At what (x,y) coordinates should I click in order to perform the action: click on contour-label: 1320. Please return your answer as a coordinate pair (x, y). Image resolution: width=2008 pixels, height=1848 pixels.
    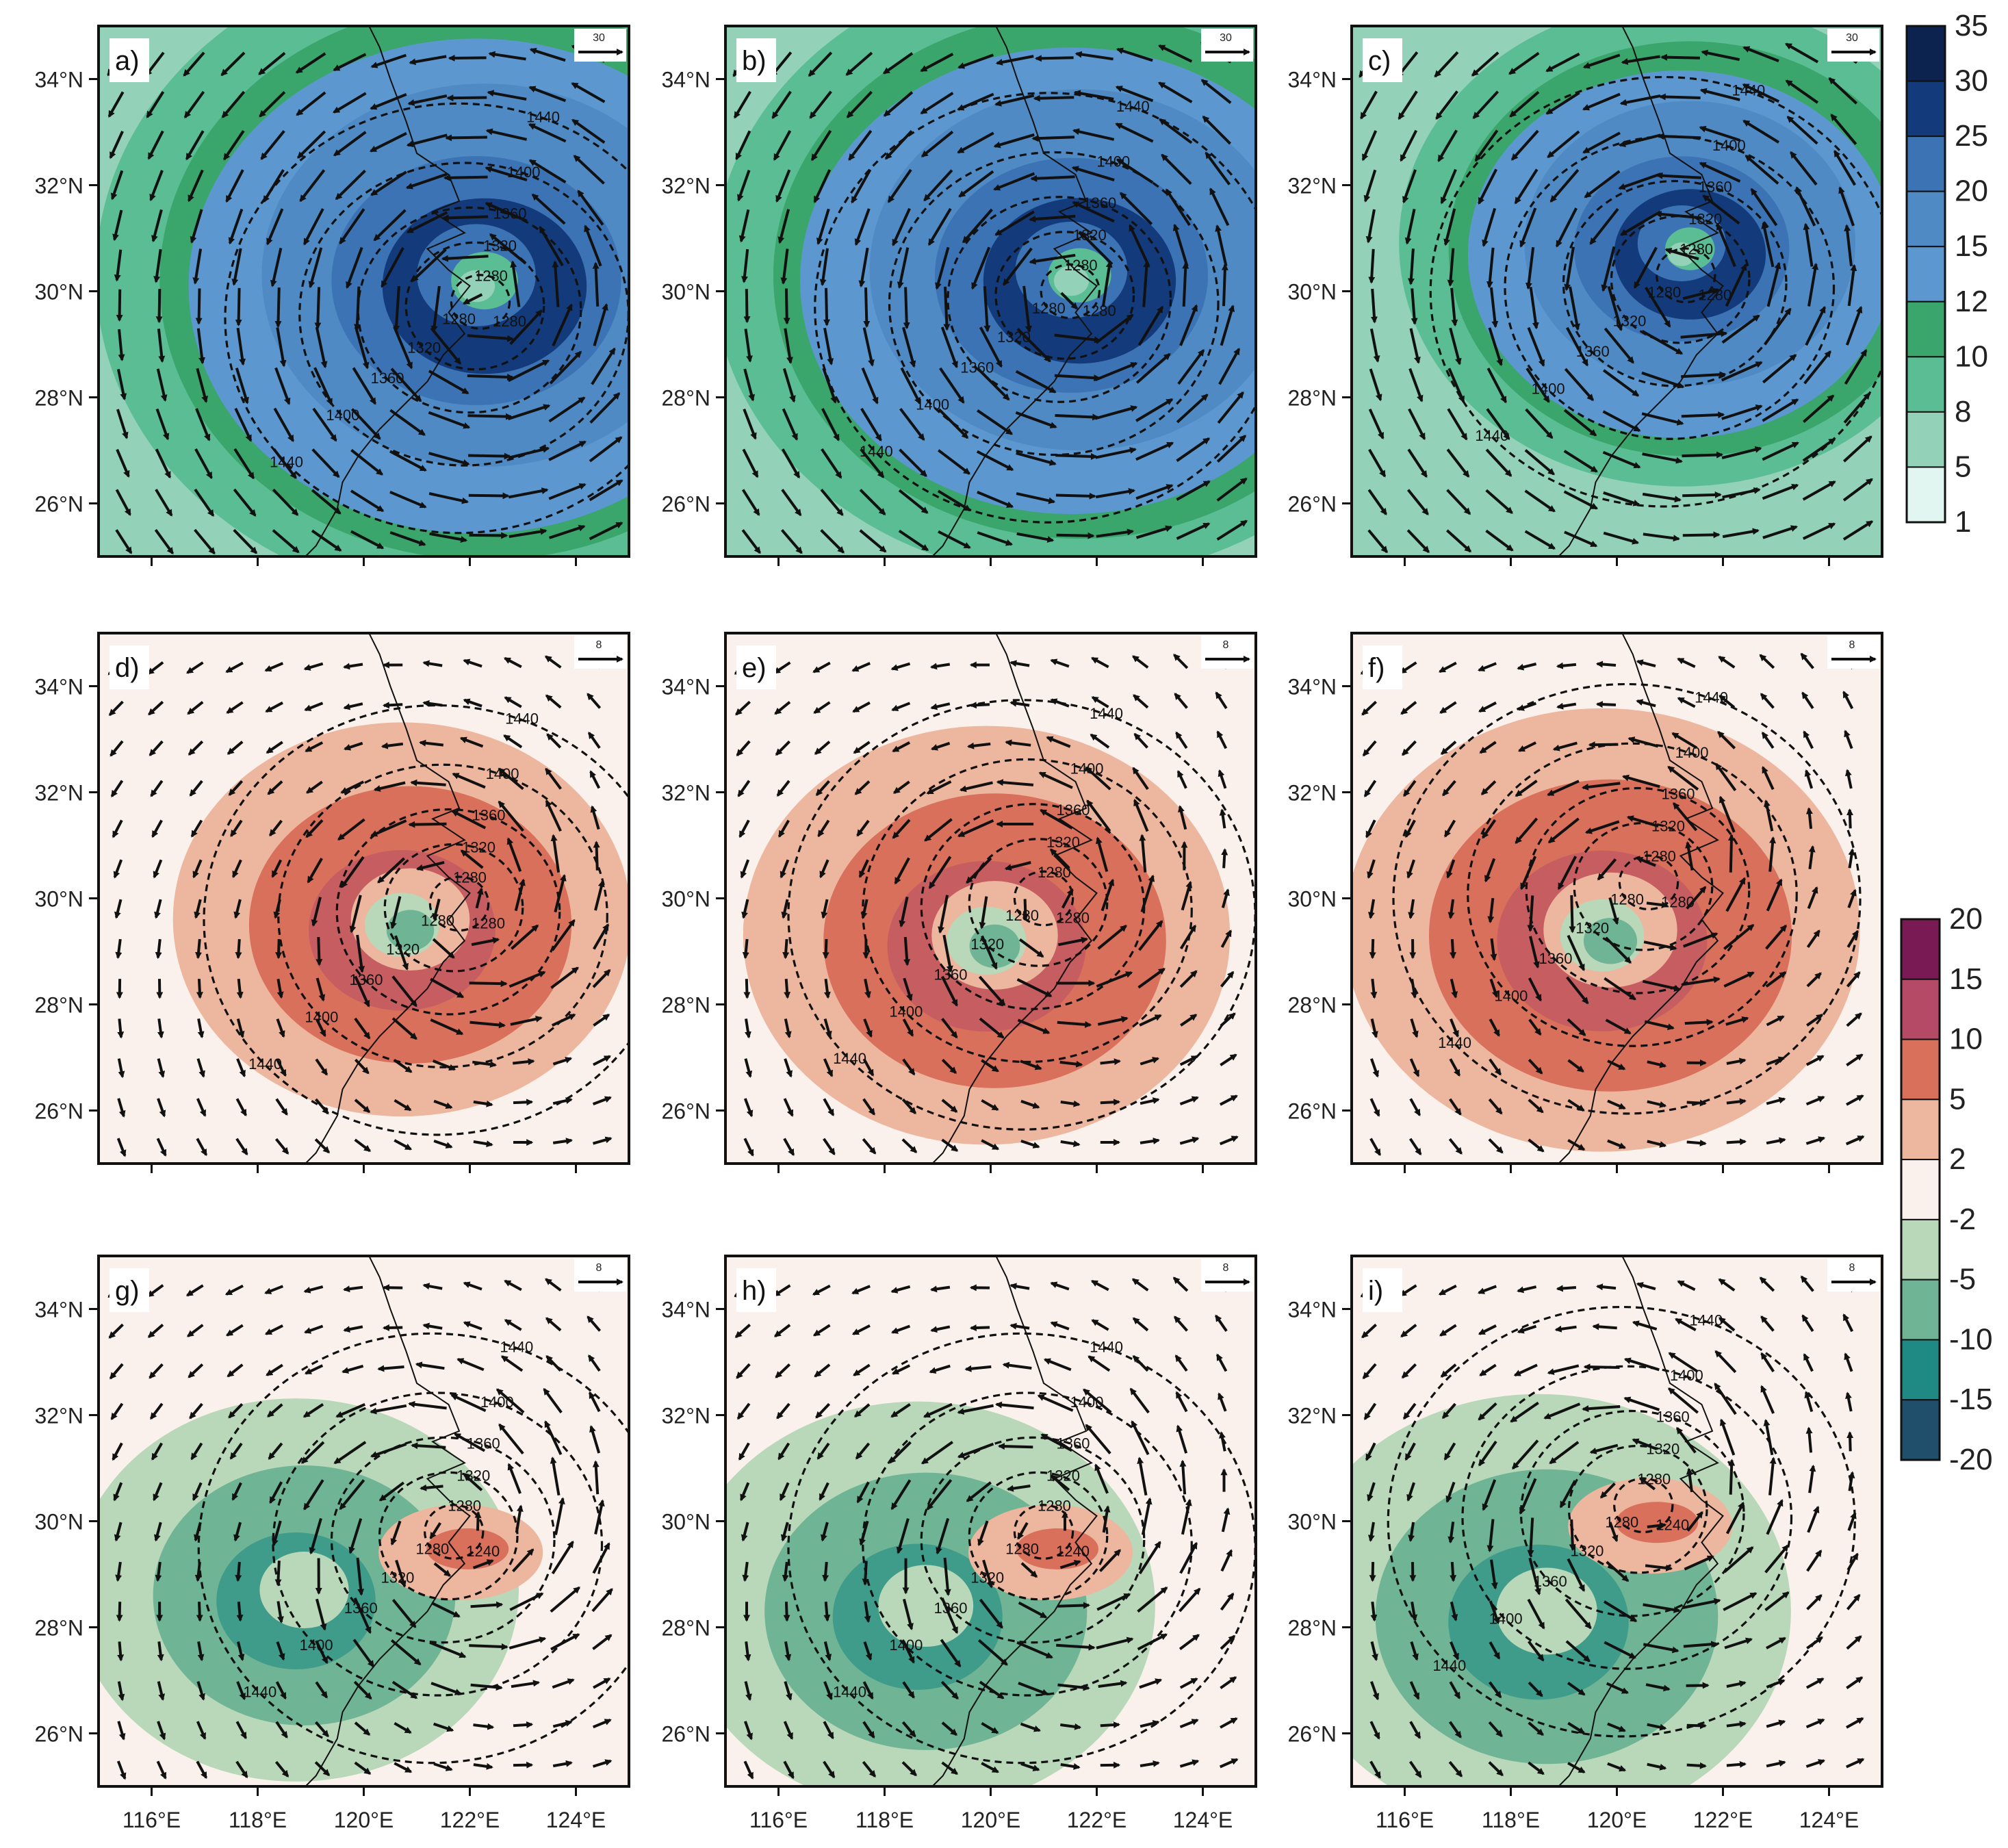
    Looking at the image, I should click on (397, 1577).